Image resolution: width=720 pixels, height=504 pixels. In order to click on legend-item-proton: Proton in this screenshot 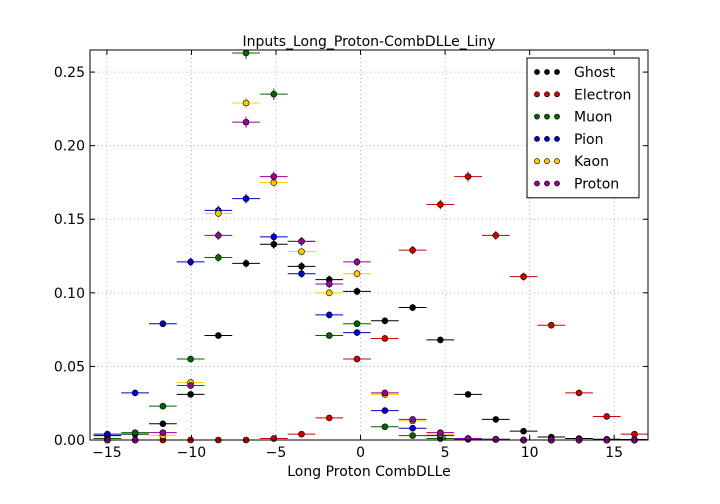, I will do `click(576, 185)`.